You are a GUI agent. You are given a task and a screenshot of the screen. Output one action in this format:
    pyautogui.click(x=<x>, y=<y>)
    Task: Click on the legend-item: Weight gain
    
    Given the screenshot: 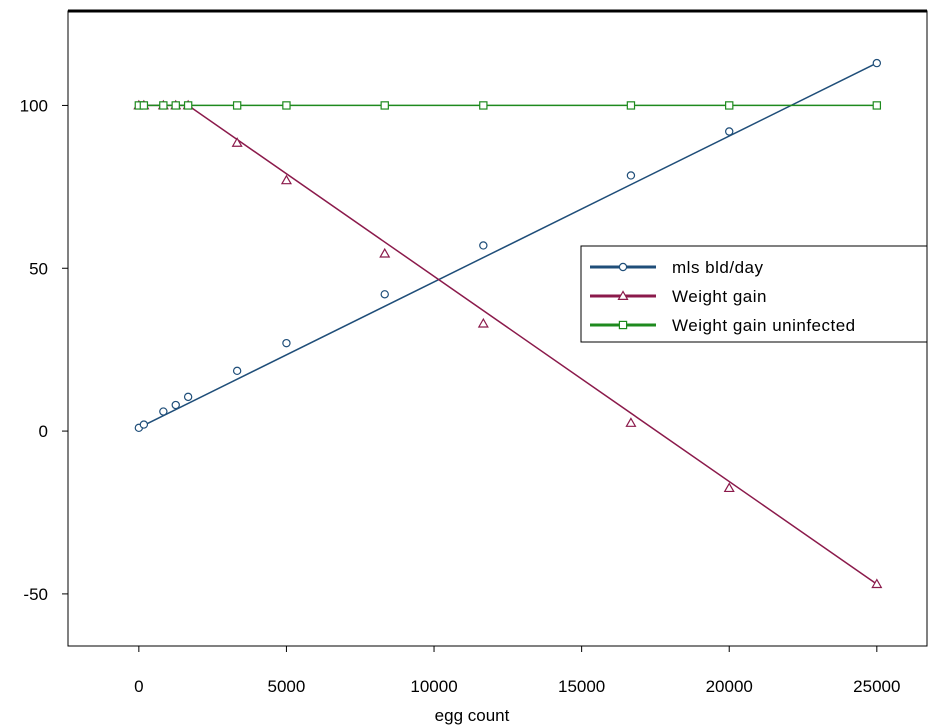 What is the action you would take?
    pyautogui.click(x=678, y=296)
    